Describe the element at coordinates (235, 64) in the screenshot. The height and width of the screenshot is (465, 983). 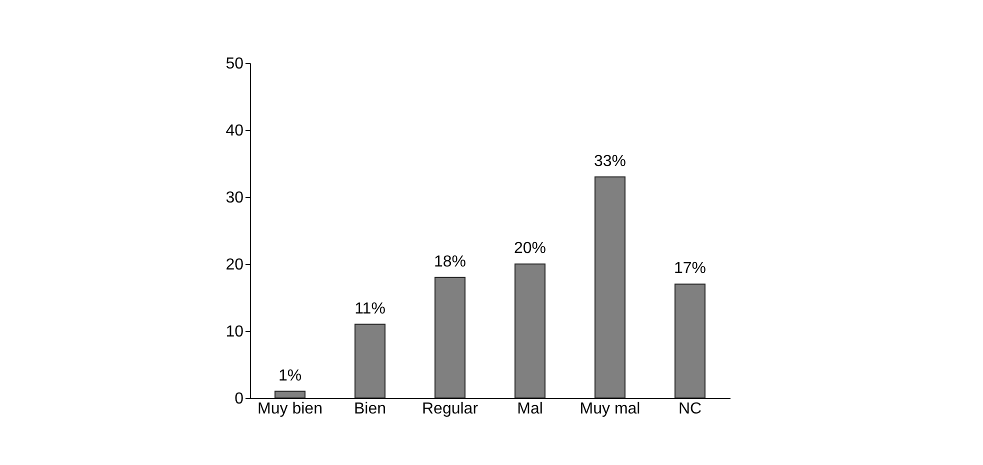
I see `y-tick-label: 50` at that location.